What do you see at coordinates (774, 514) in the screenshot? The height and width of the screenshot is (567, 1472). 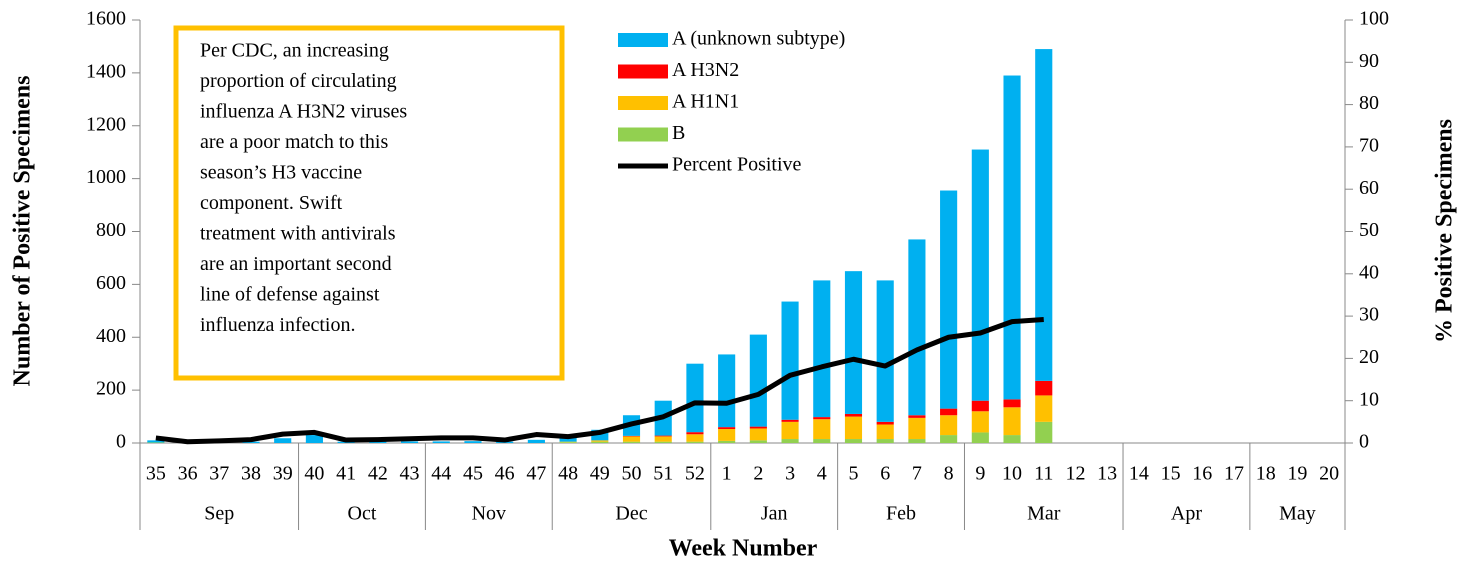 I see `group-label: Jan` at bounding box center [774, 514].